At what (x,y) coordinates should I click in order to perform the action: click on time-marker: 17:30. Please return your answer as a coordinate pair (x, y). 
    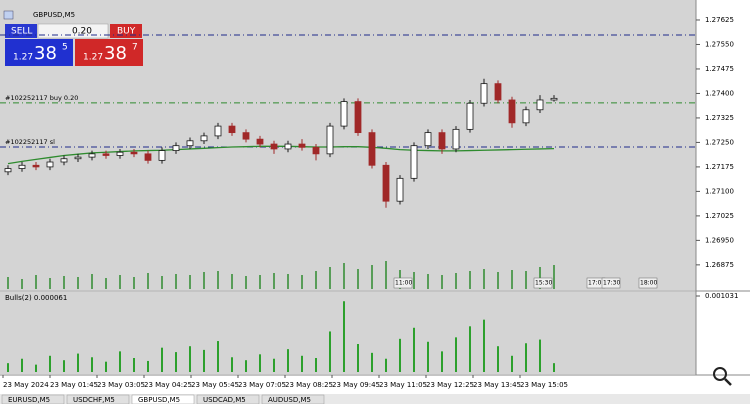
    Looking at the image, I should click on (611, 283).